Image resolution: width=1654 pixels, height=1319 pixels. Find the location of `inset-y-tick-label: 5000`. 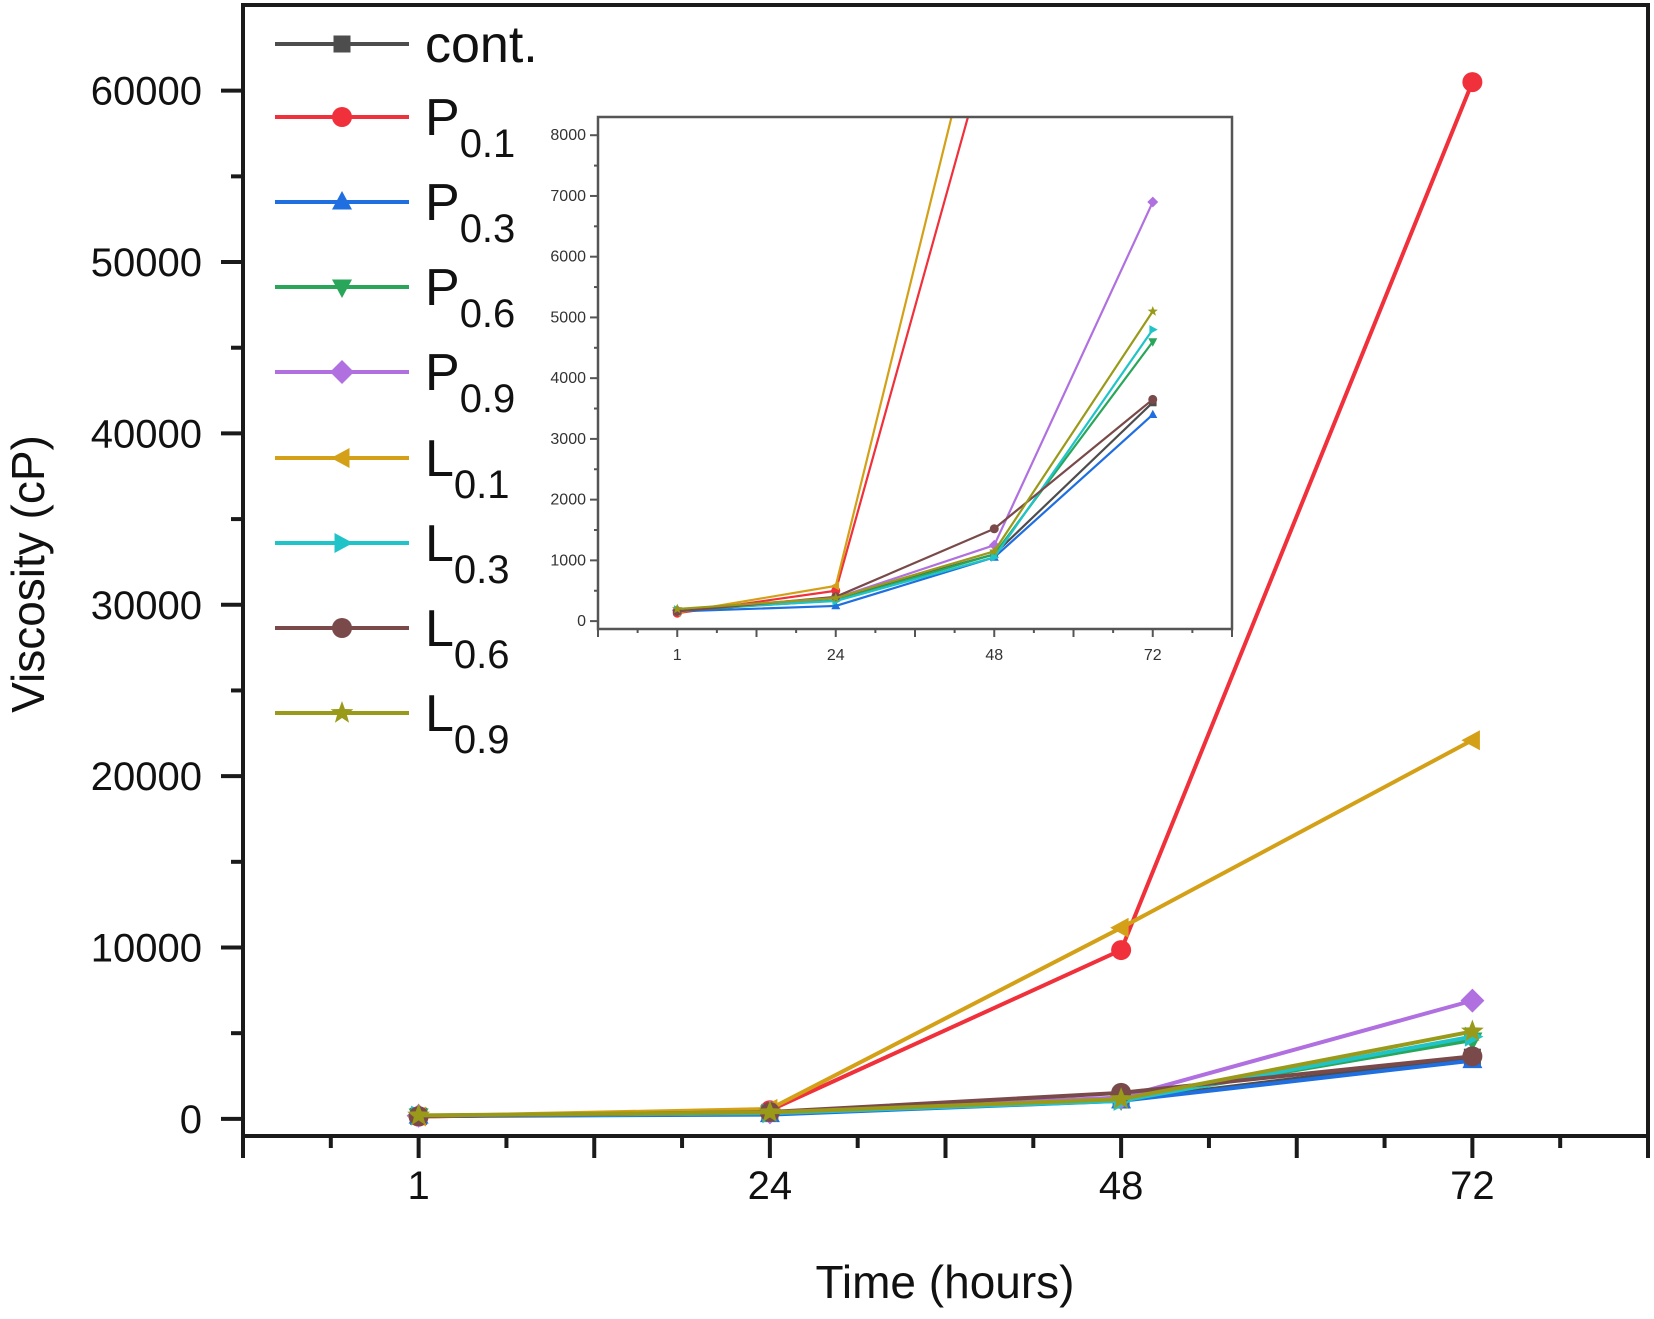

inset-y-tick-label: 5000 is located at coordinates (568, 317).